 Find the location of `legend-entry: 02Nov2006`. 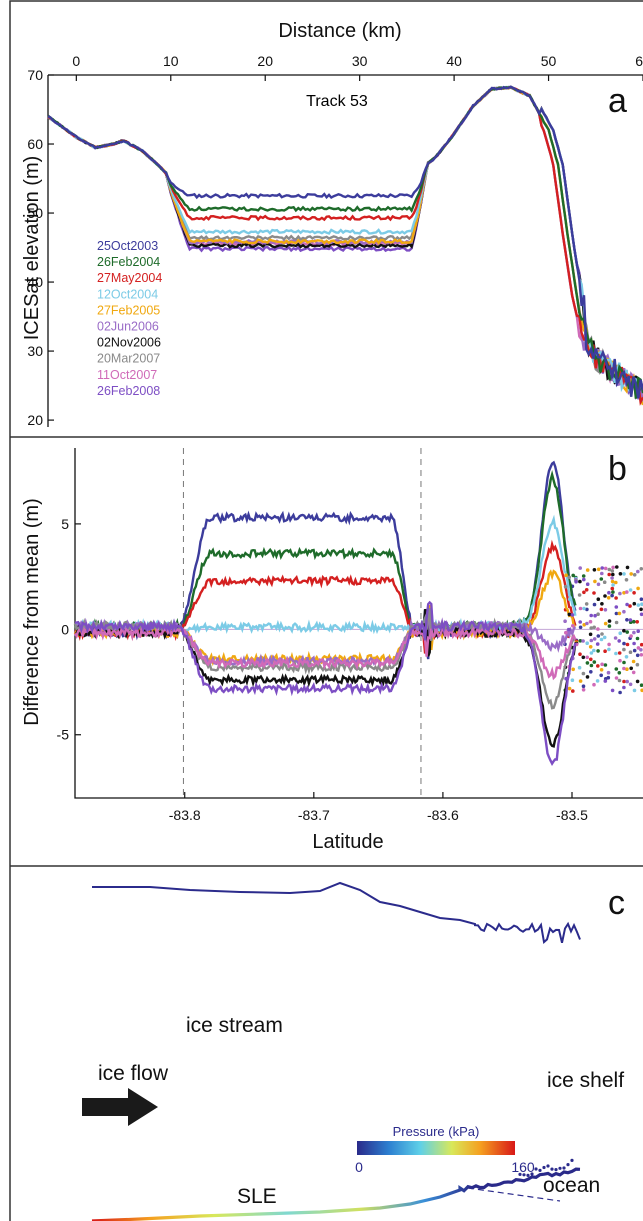

legend-entry: 02Nov2006 is located at coordinates (129, 343).